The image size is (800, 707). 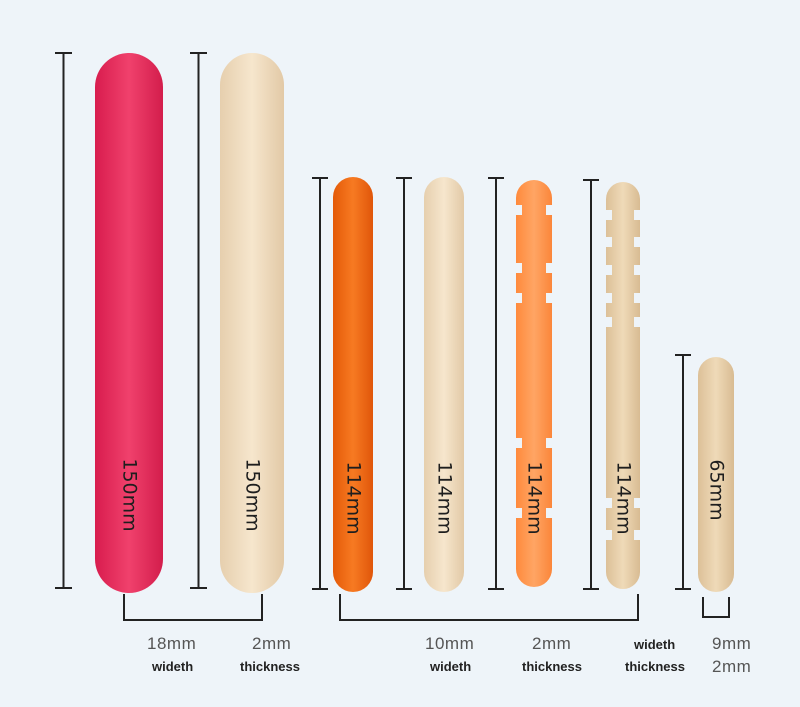 What do you see at coordinates (732, 643) in the screenshot?
I see `group3-width-value: 9mm` at bounding box center [732, 643].